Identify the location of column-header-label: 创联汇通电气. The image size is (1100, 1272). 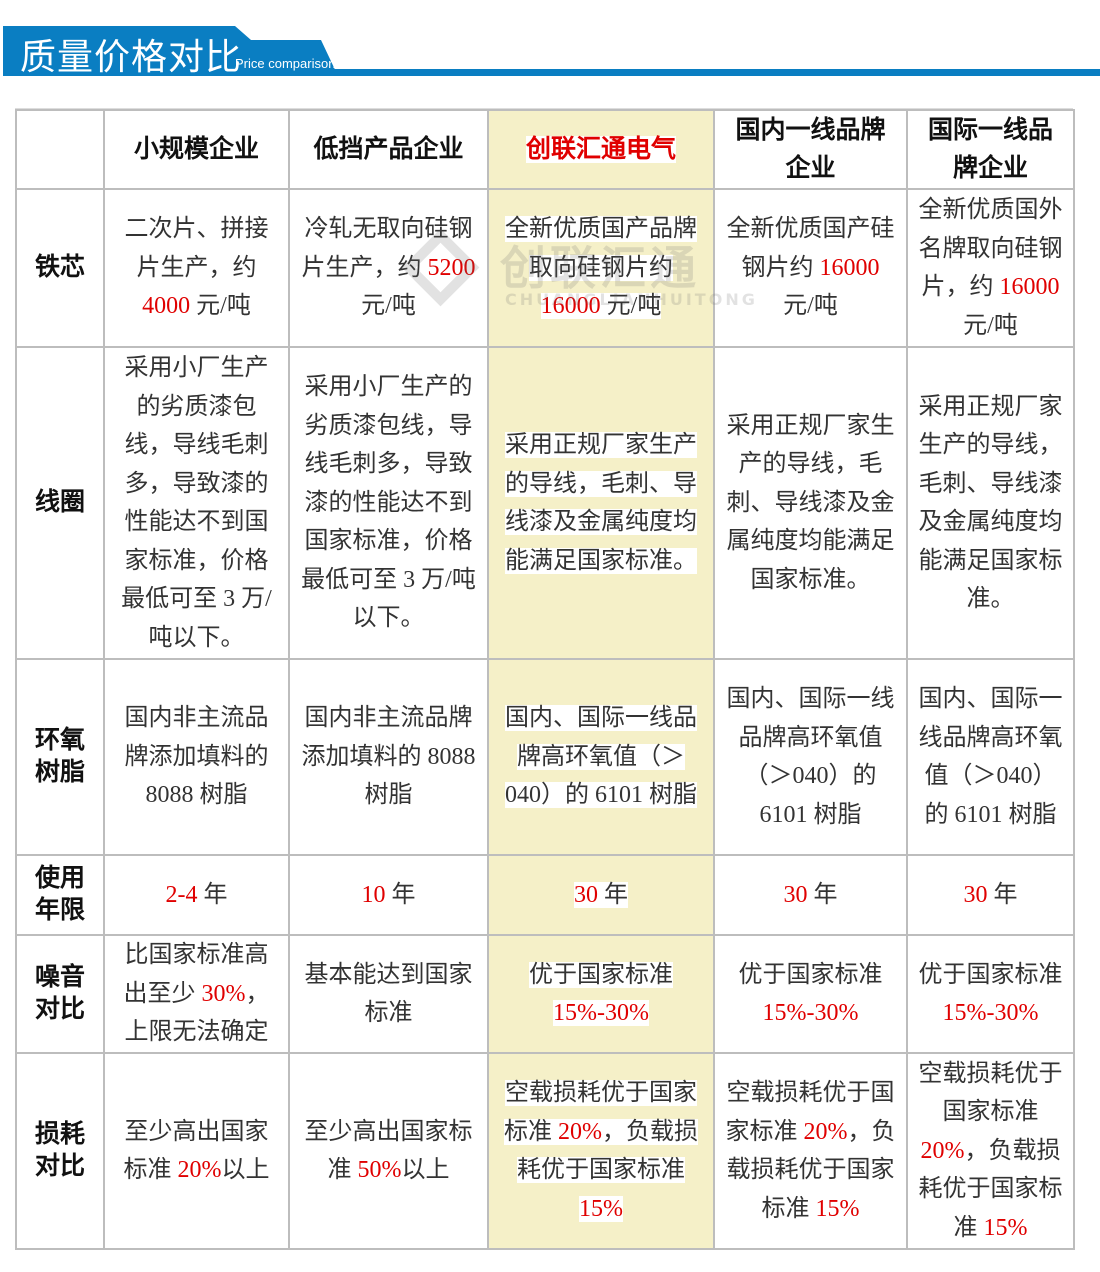
(600, 149).